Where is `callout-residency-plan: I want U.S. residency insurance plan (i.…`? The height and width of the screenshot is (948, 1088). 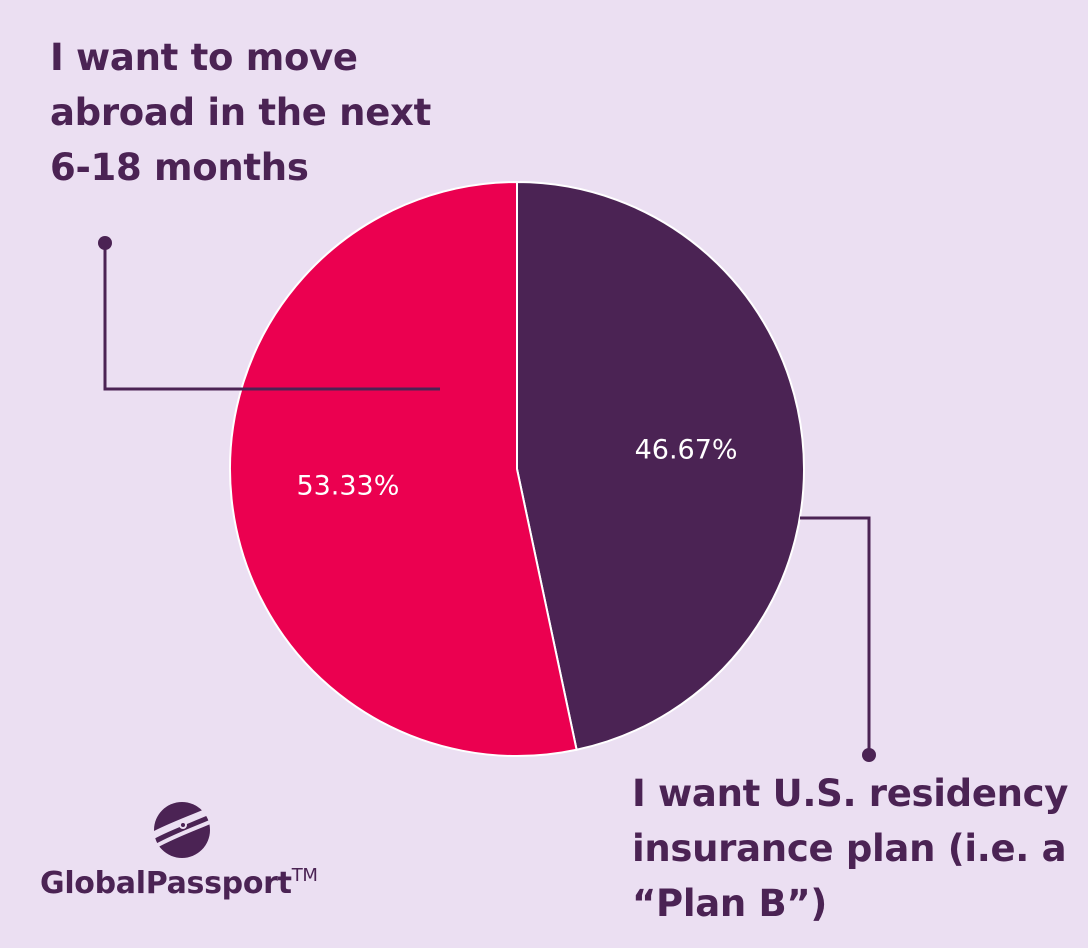
callout-residency-plan: I want U.S. residency insurance plan (i.… is located at coordinates (852, 848).